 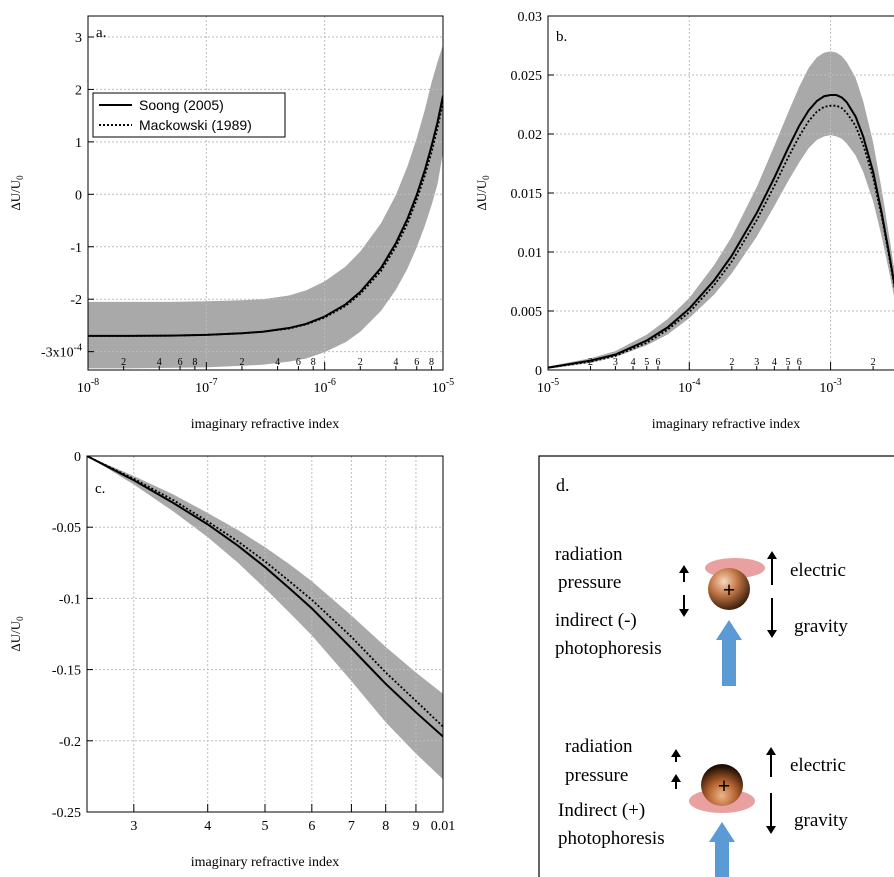 What do you see at coordinates (589, 582) in the screenshot?
I see `top-radiation-label-2: pressure` at bounding box center [589, 582].